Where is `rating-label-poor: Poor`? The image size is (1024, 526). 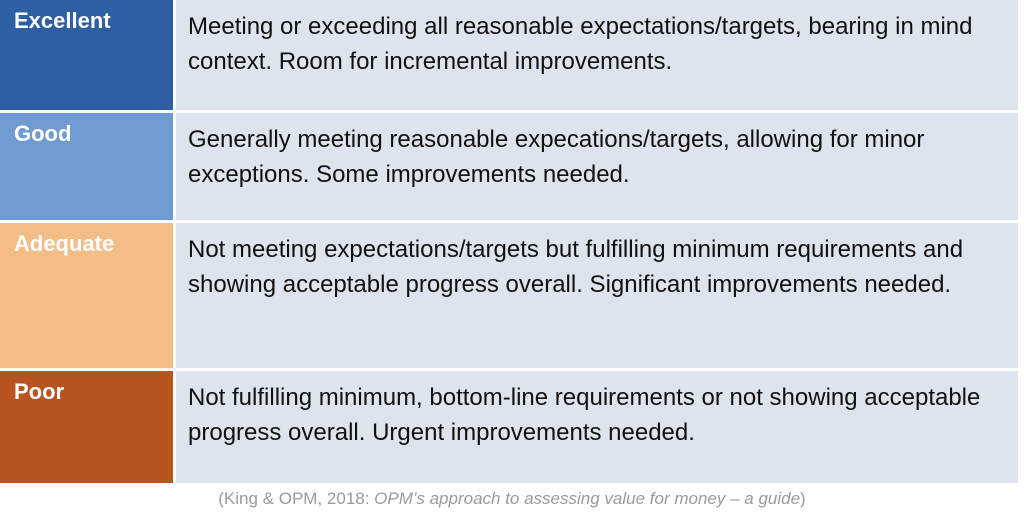
rating-label-poor: Poor is located at coordinates (88, 425).